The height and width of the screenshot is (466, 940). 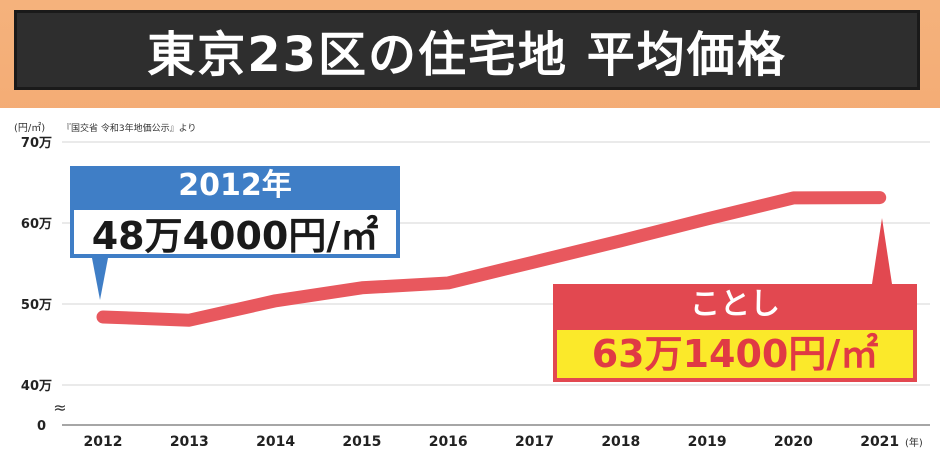 What do you see at coordinates (707, 442) in the screenshot?
I see `x-tick-label: 2019` at bounding box center [707, 442].